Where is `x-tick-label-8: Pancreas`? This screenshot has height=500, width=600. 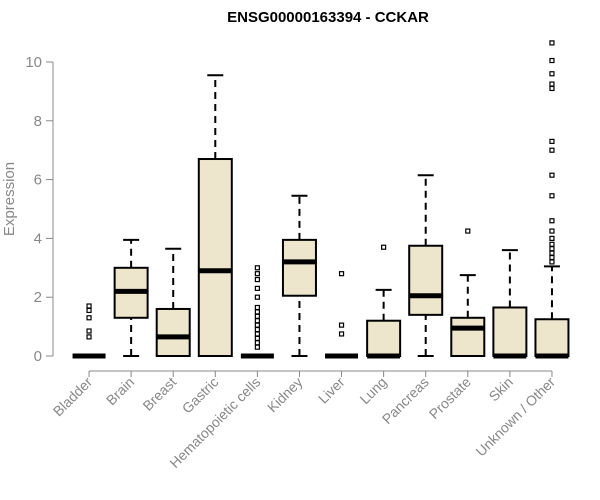
x-tick-label-8: Pancreas is located at coordinates (405, 400).